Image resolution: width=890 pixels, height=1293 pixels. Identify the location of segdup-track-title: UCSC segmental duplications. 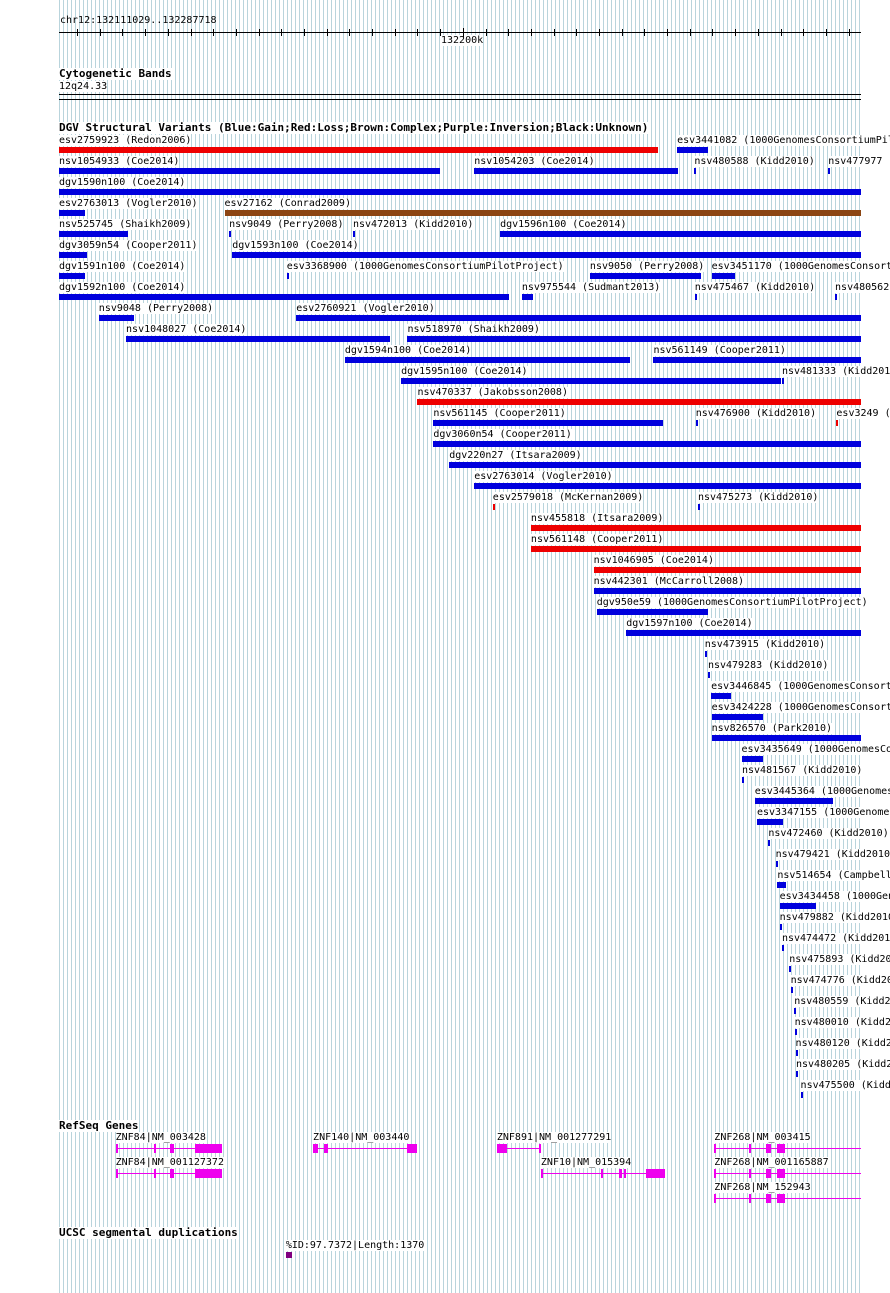
(148, 1232).